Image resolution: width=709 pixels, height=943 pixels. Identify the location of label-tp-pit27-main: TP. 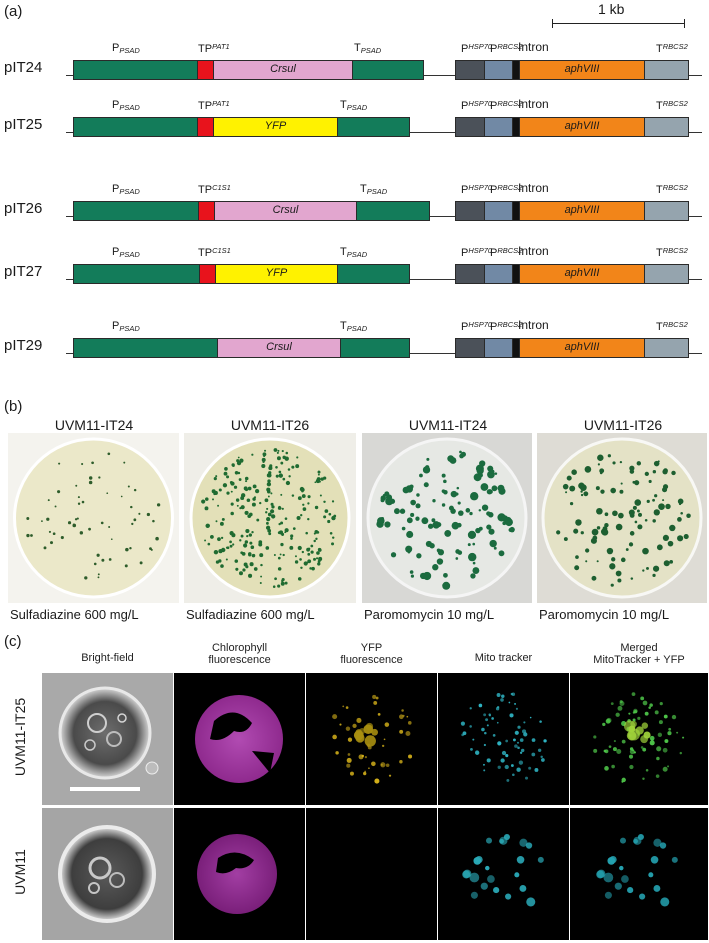
(205, 253).